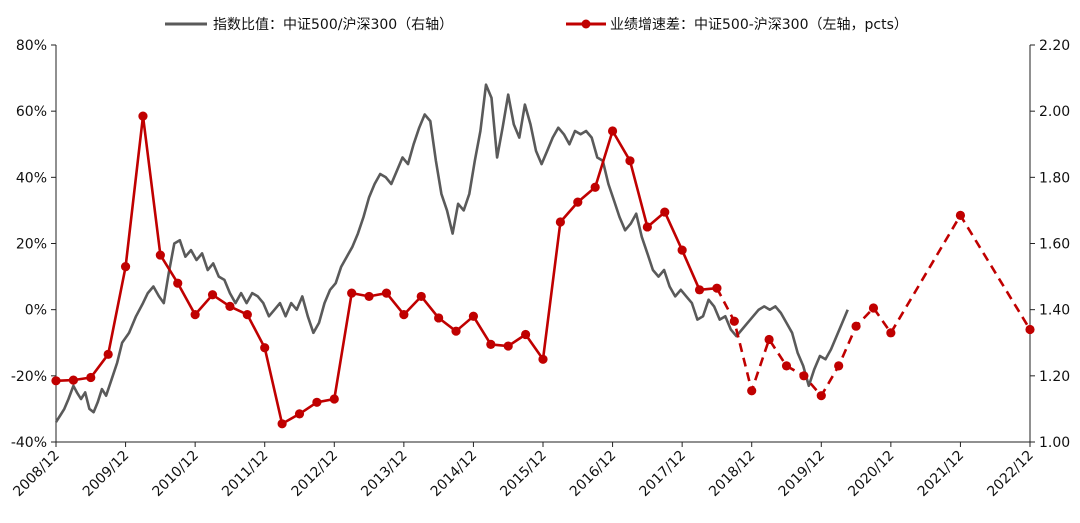 The width and height of the screenshot is (1080, 523). I want to click on left-tick-label: 20%, so click(31, 245).